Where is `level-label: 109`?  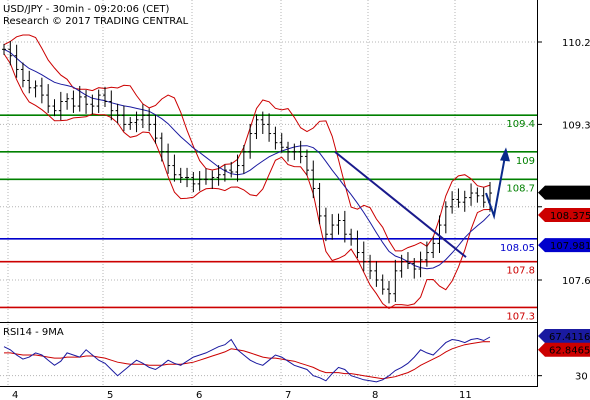 level-label: 109 is located at coordinates (525, 161).